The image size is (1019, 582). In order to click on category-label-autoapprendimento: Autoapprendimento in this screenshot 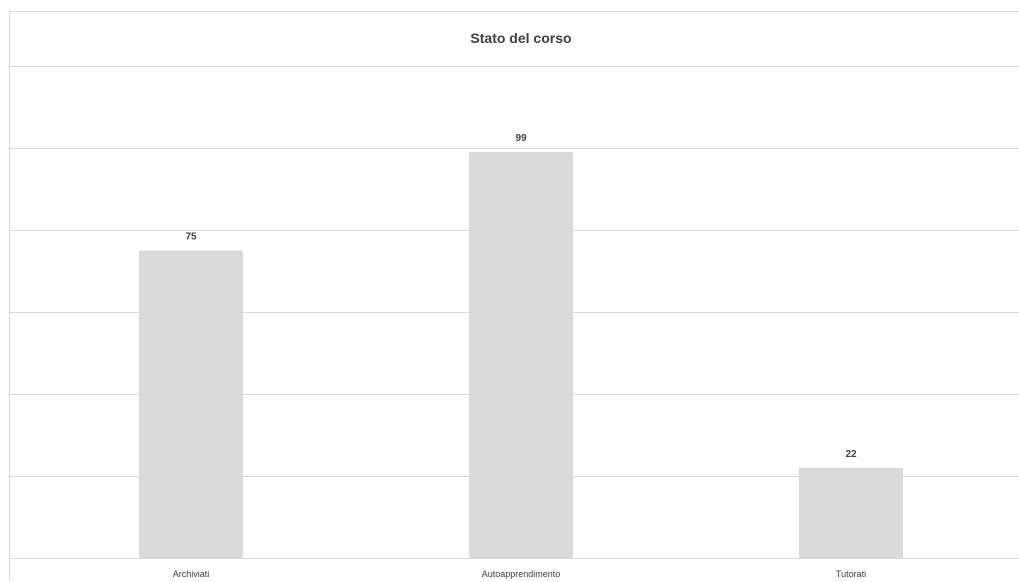, I will do `click(521, 574)`.